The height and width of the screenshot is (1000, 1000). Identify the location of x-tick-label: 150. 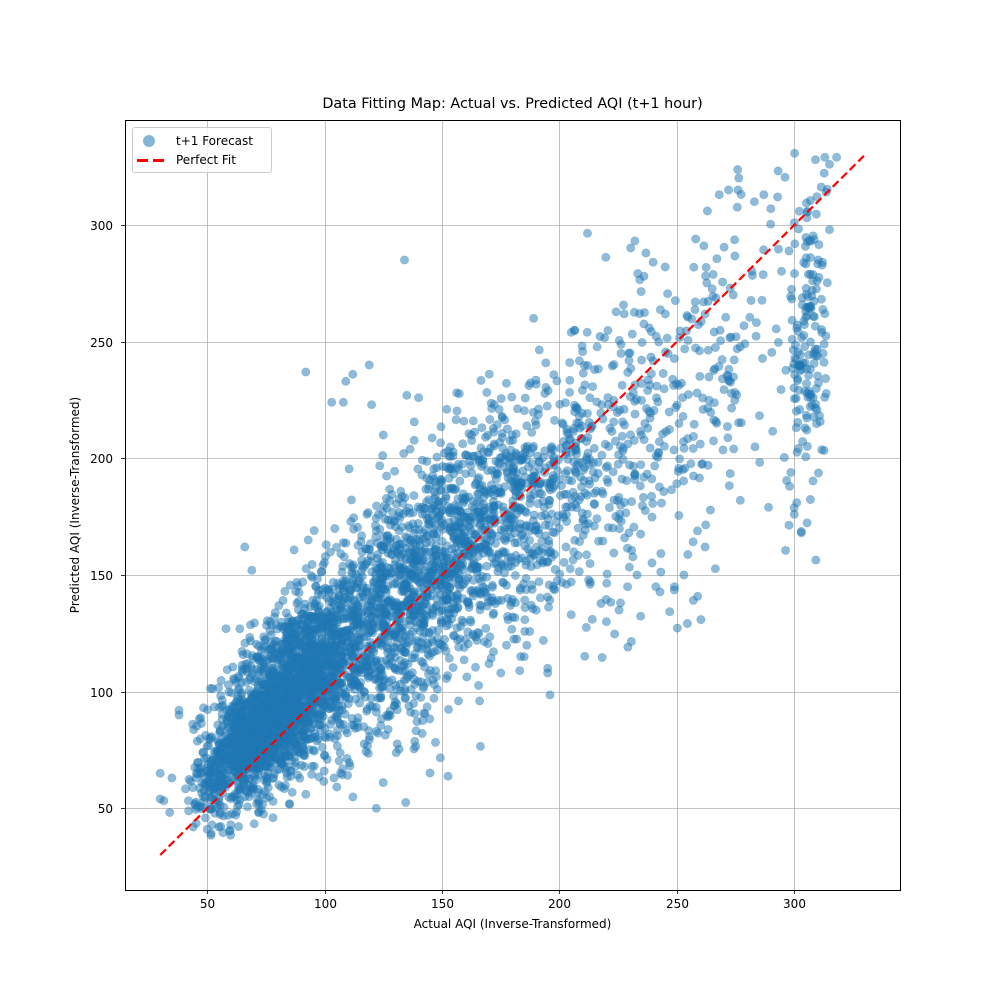
(442, 904).